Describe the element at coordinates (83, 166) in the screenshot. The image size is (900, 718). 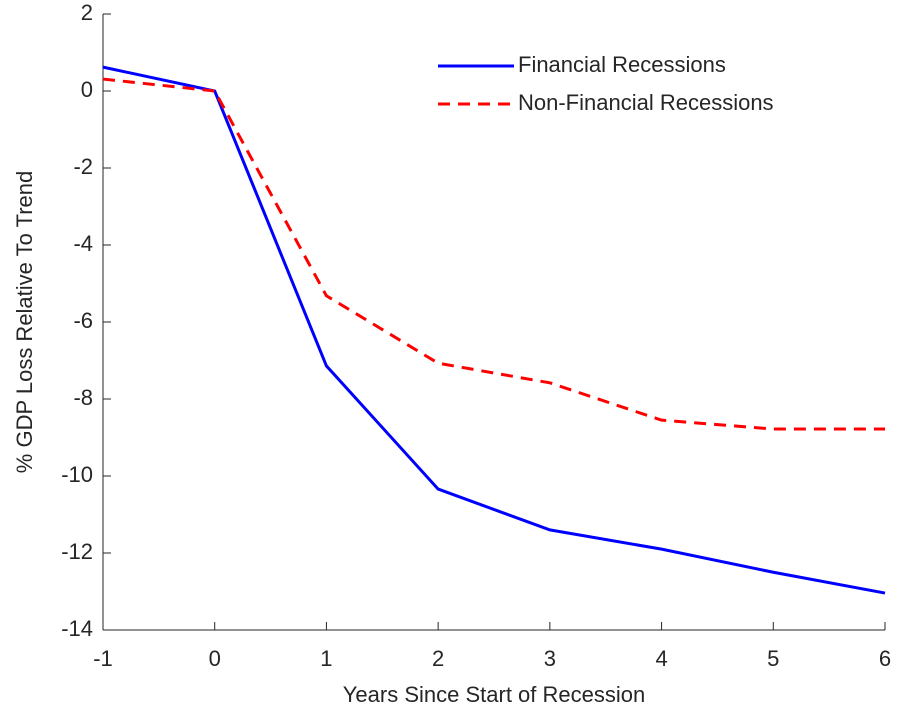
I see `y-tick-label: -2` at that location.